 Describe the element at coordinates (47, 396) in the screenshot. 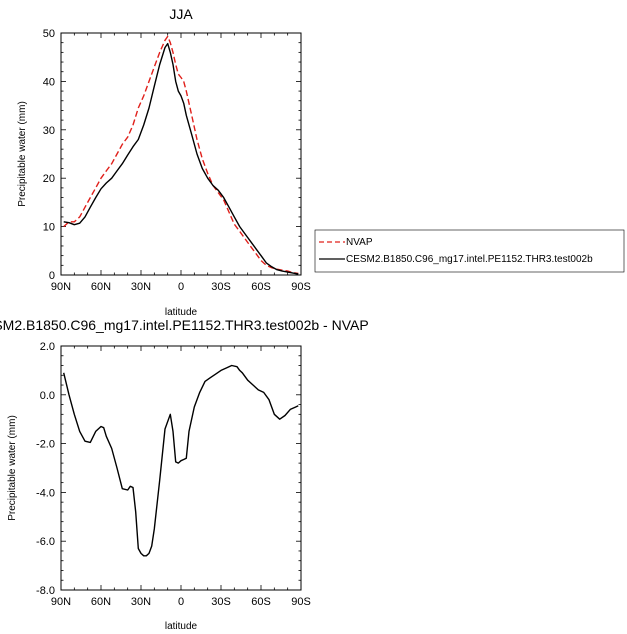

I see `y-tick-label: 0.0` at that location.